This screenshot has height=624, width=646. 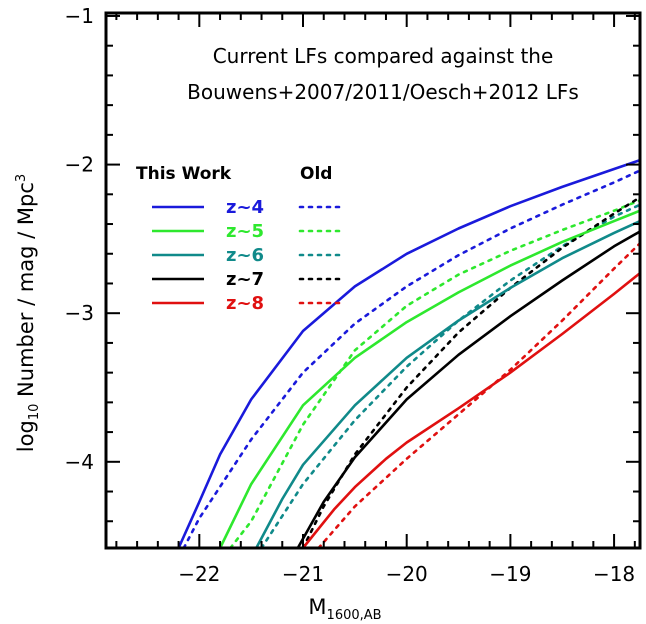 I want to click on y-axis-title-main: Number / mag / Mpc, so click(x=26, y=293).